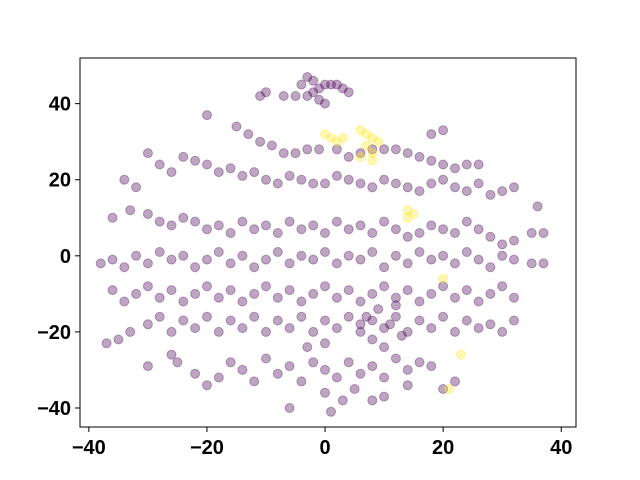 This screenshot has width=640, height=480. Describe the element at coordinates (60, 105) in the screenshot. I see `y-tick-label: 40` at that location.